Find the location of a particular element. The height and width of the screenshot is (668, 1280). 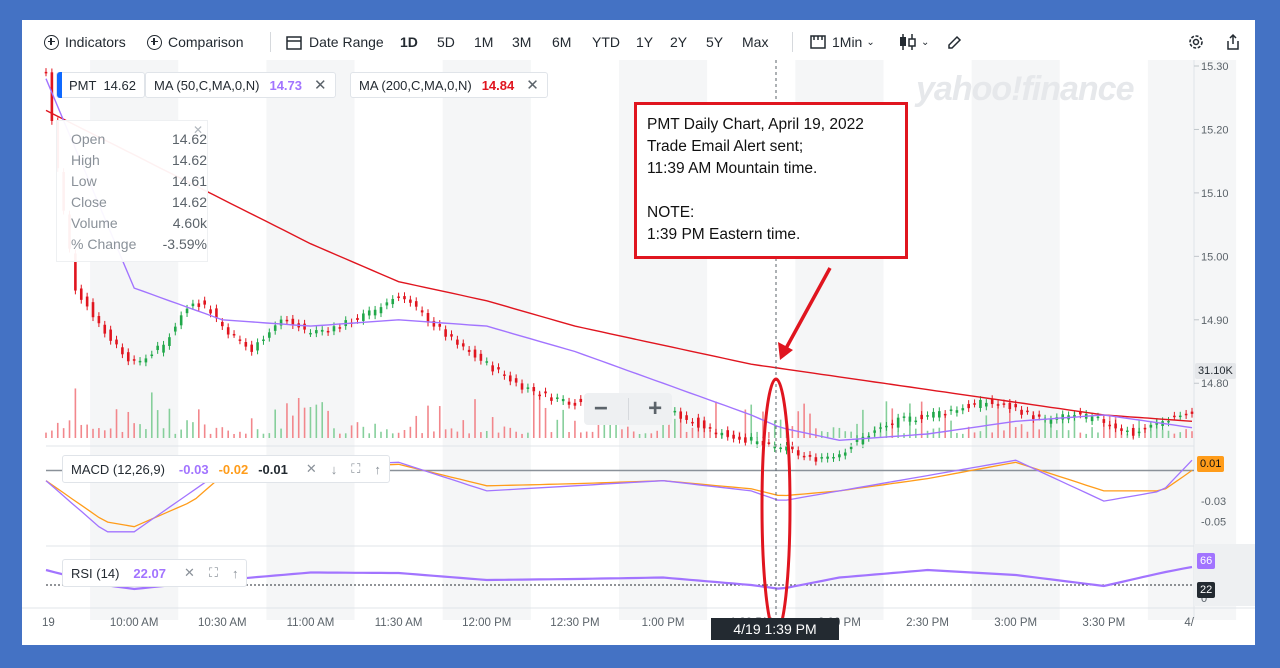

range-tab-max: Max is located at coordinates (755, 42).